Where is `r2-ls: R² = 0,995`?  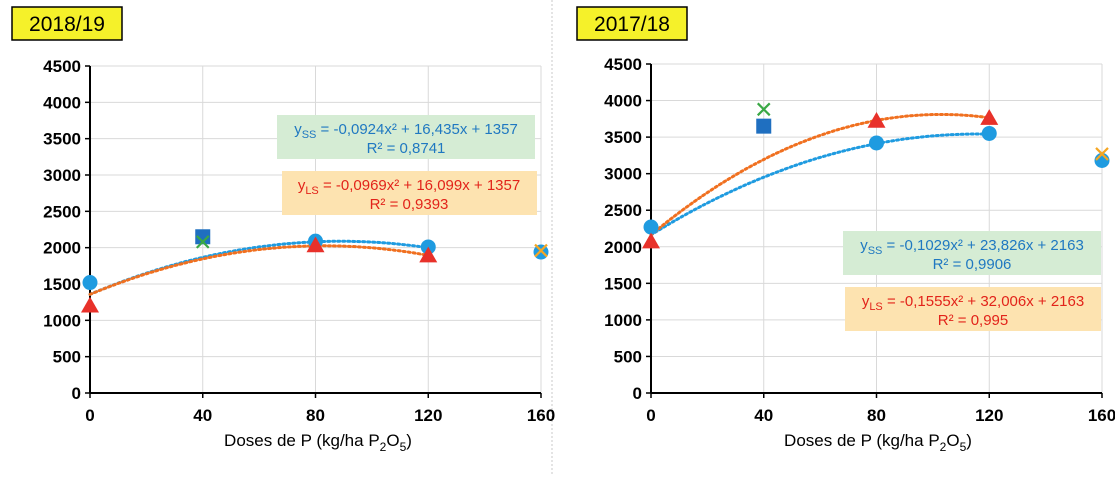 r2-ls: R² = 0,995 is located at coordinates (973, 320).